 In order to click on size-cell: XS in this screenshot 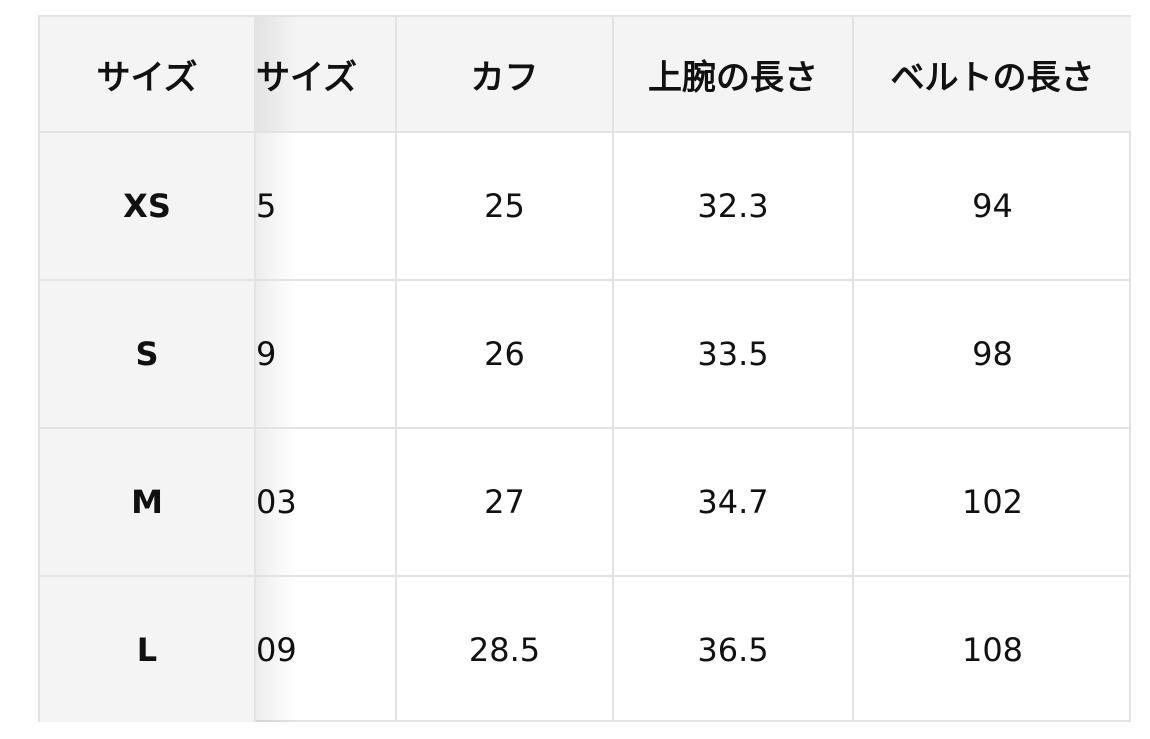, I will do `click(168, 207)`.